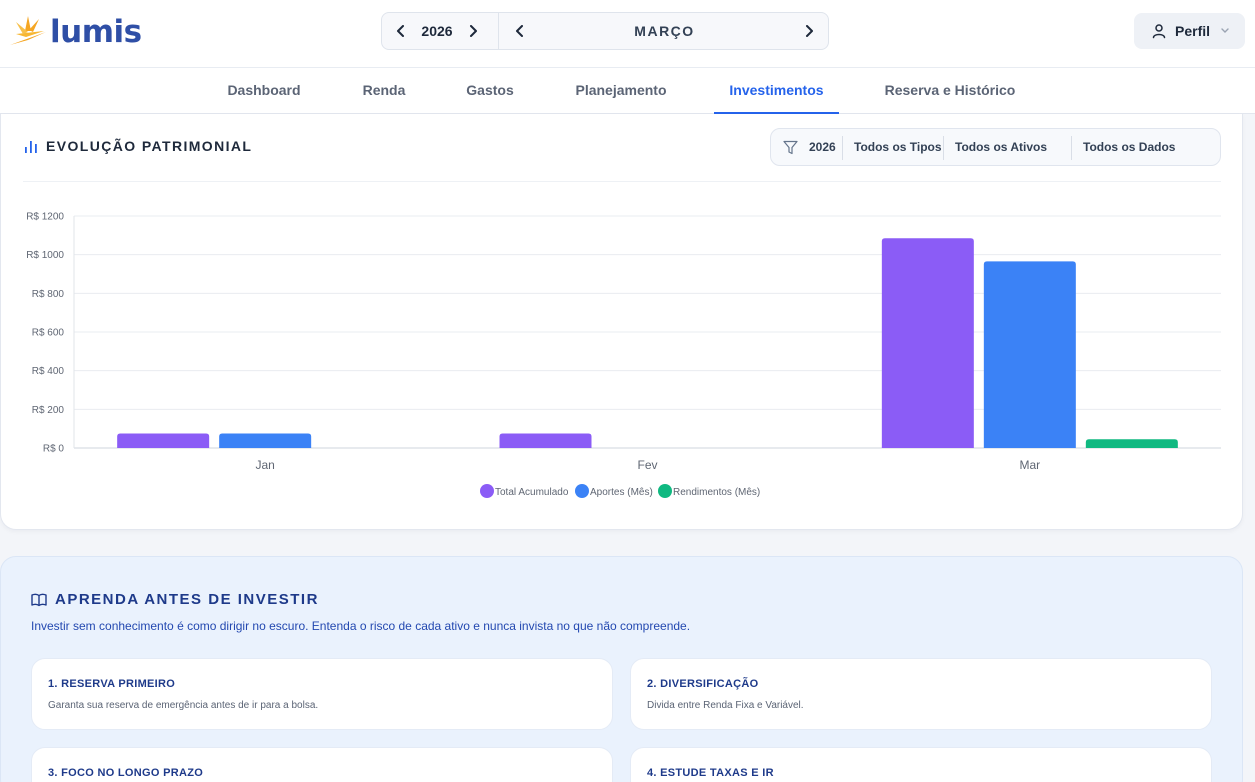  What do you see at coordinates (621, 90) in the screenshot?
I see `tab-planejamento: Planejamento` at bounding box center [621, 90].